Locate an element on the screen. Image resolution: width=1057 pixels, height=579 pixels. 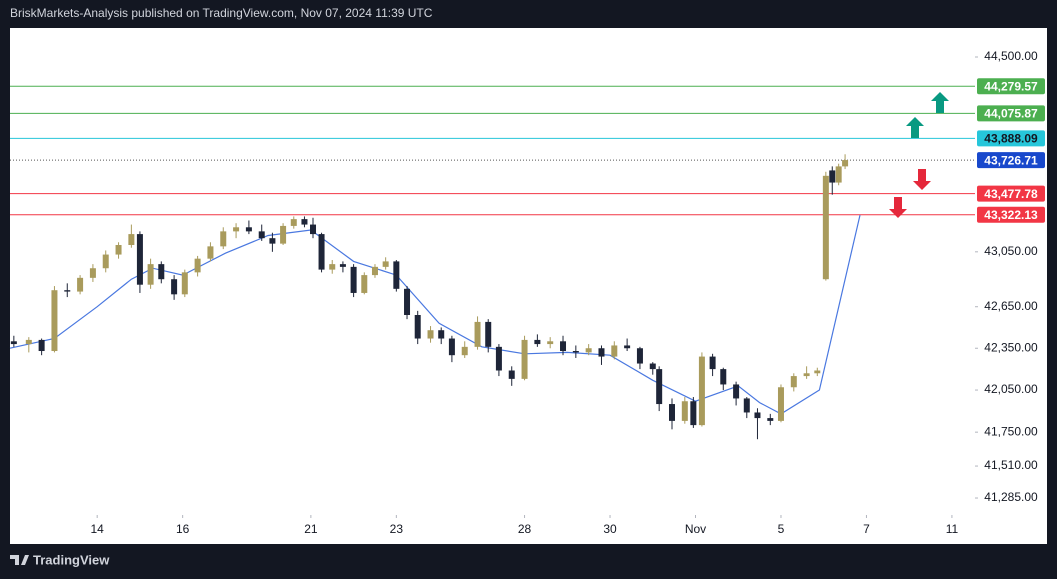
y-tick-label: 42,350.00 is located at coordinates (1011, 347).